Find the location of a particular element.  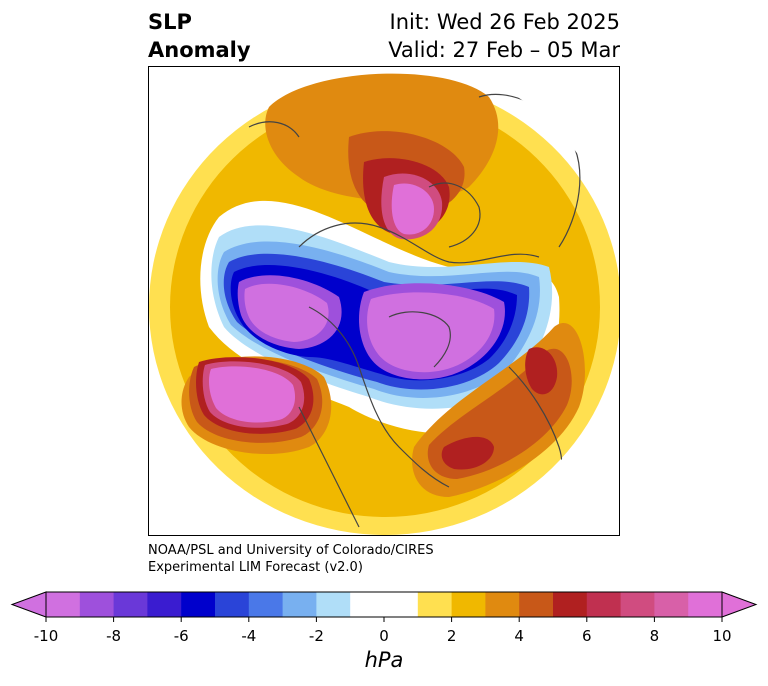

low-east-core is located at coordinates (431, 332).